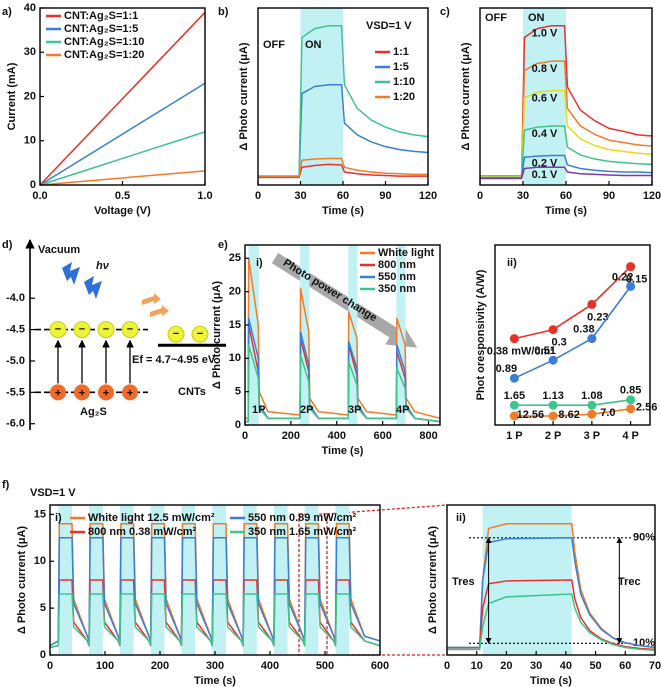 The height and width of the screenshot is (687, 661). What do you see at coordinates (630, 436) in the screenshot?
I see `x-tick-label: 4 P` at bounding box center [630, 436].